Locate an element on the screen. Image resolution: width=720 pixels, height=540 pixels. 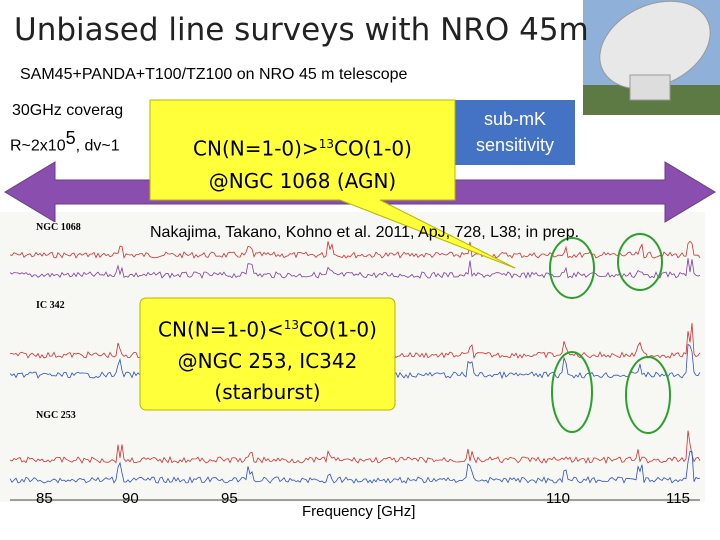
resolution-text: , dv~1 is located at coordinates (97, 146).